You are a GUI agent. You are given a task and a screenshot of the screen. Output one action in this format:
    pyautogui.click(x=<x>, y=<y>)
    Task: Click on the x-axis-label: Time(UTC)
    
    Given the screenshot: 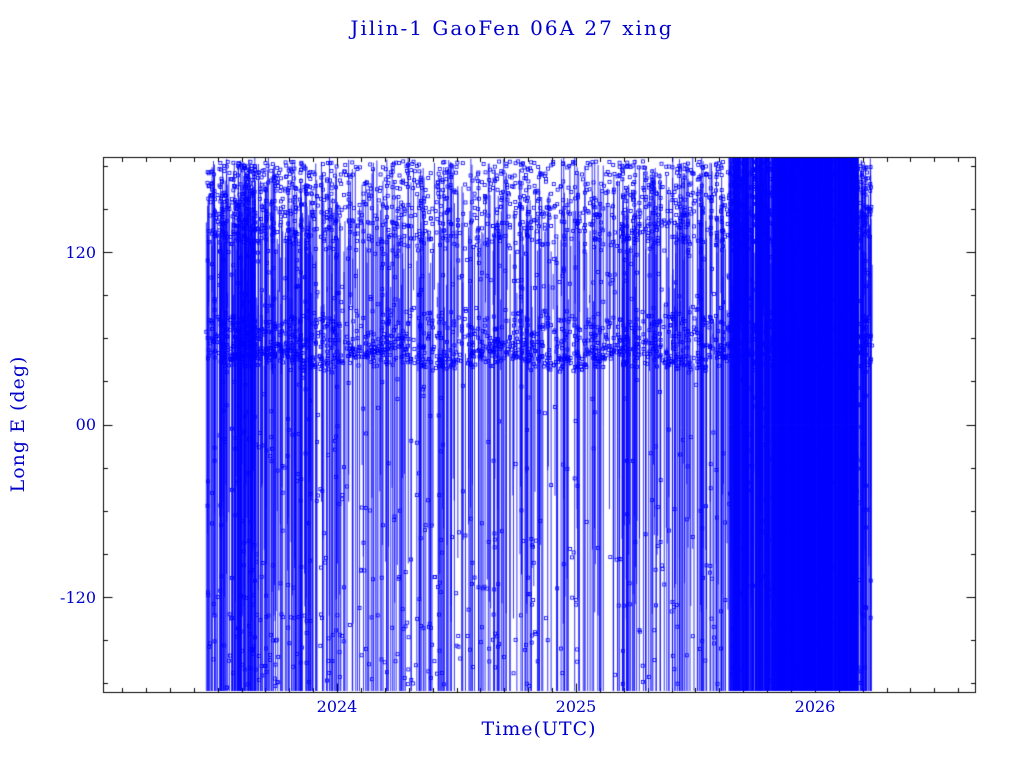 What is the action you would take?
    pyautogui.click(x=539, y=729)
    